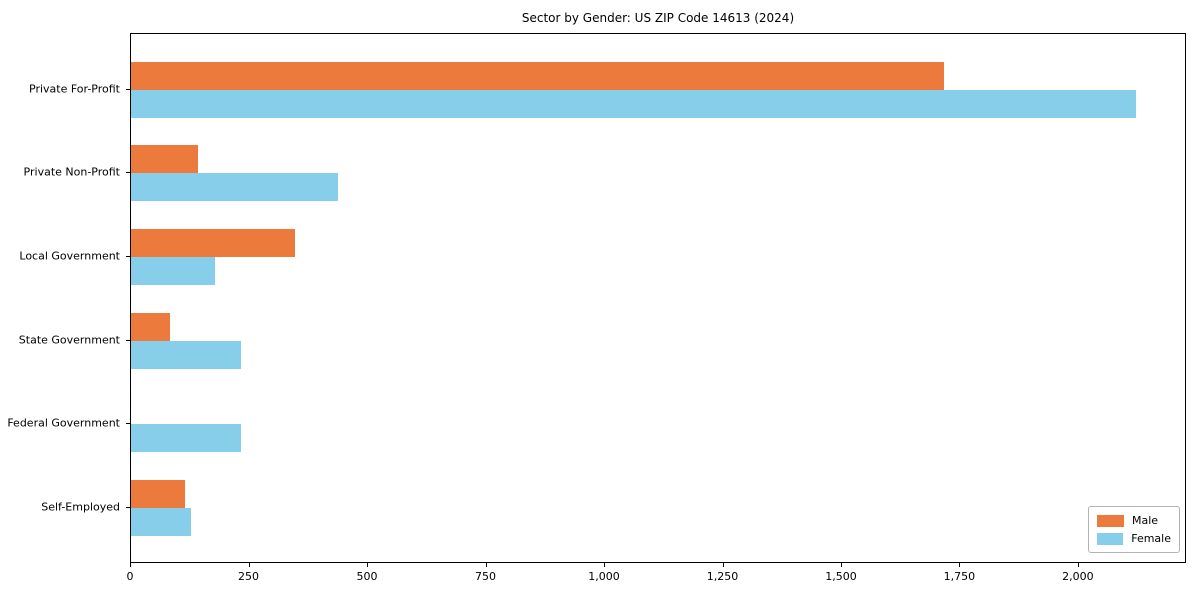 The image size is (1200, 600). Describe the element at coordinates (158, 494) in the screenshot. I see `bar-male-self-employed` at that location.